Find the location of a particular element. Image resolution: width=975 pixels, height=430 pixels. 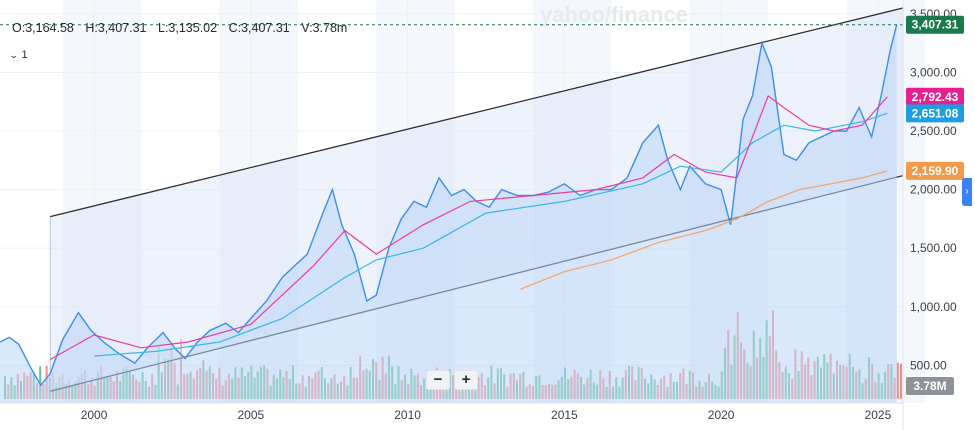

price-label-text: 2,651.08 is located at coordinates (935, 113).